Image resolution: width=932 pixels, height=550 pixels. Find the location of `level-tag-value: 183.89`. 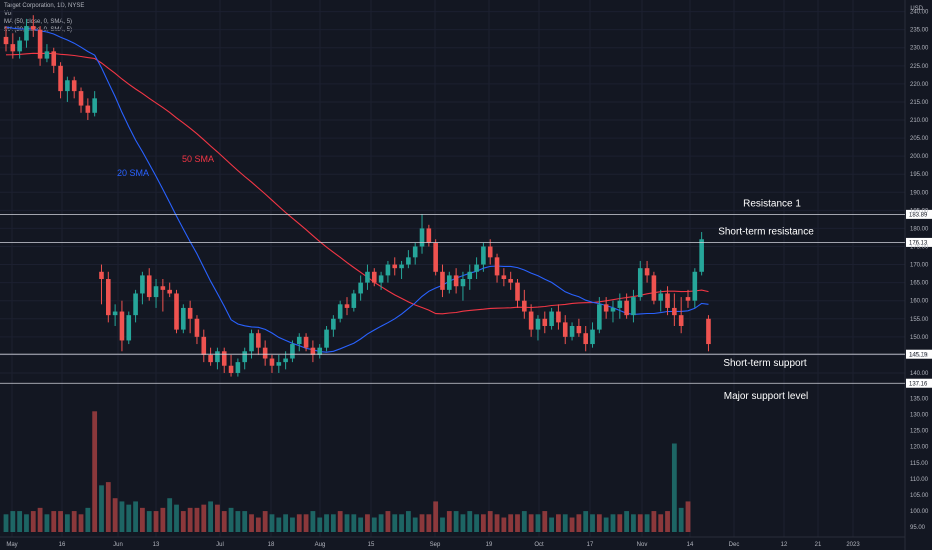

level-tag-value: 183.89 is located at coordinates (918, 216).